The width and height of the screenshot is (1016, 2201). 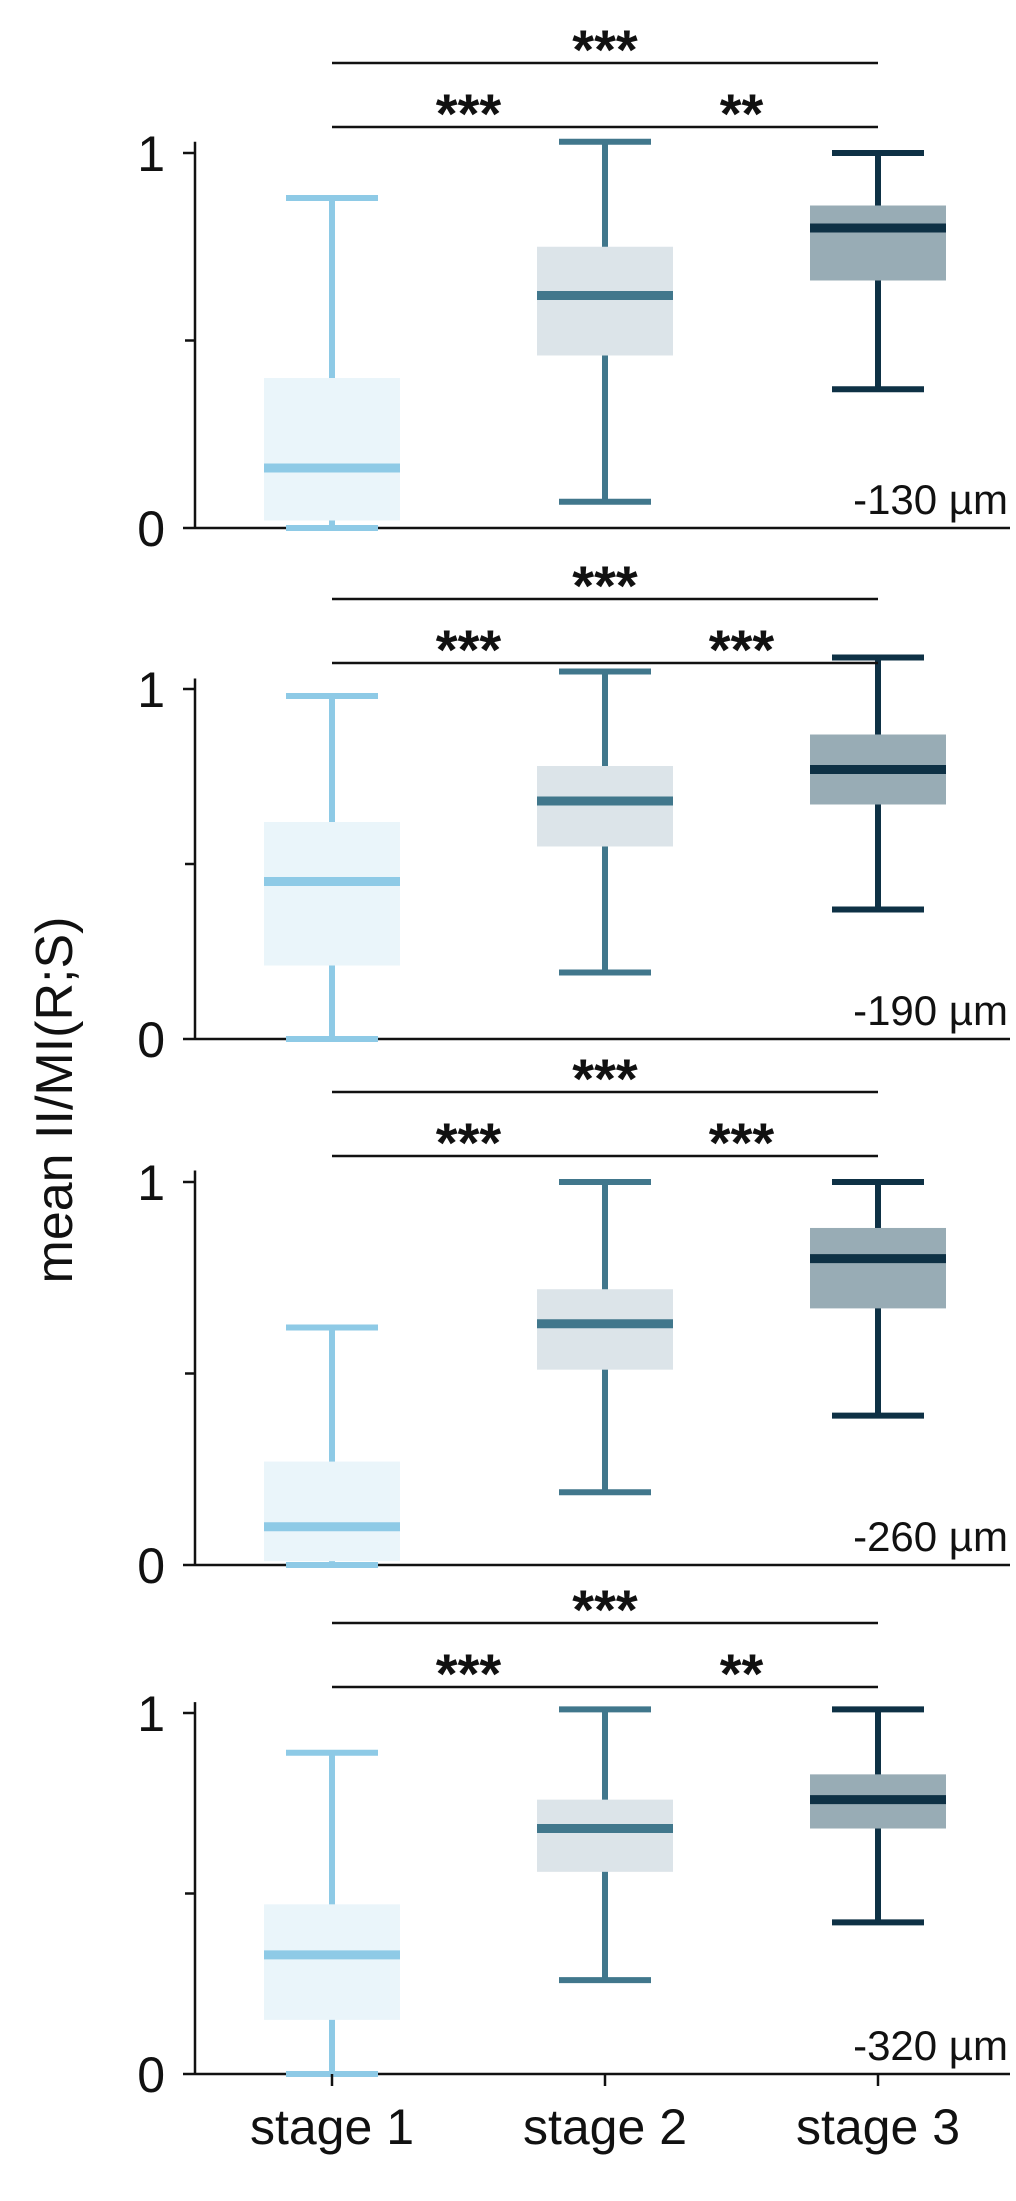 I want to click on y-axis-label: mean II/MI(R;S), so click(x=55, y=1100).